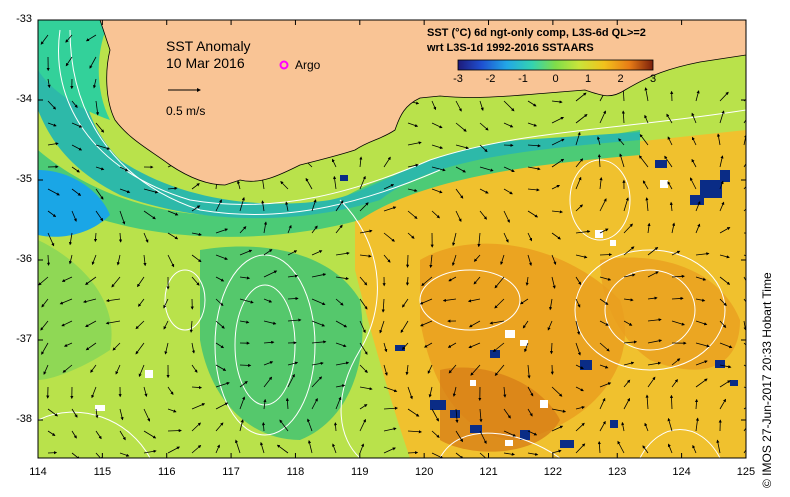 This screenshot has height=497, width=790. Describe the element at coordinates (536, 33) in the screenshot. I see `info-line-1: SST (°C) 6d ngt-only comp, L3S-6d QL>=2` at that location.